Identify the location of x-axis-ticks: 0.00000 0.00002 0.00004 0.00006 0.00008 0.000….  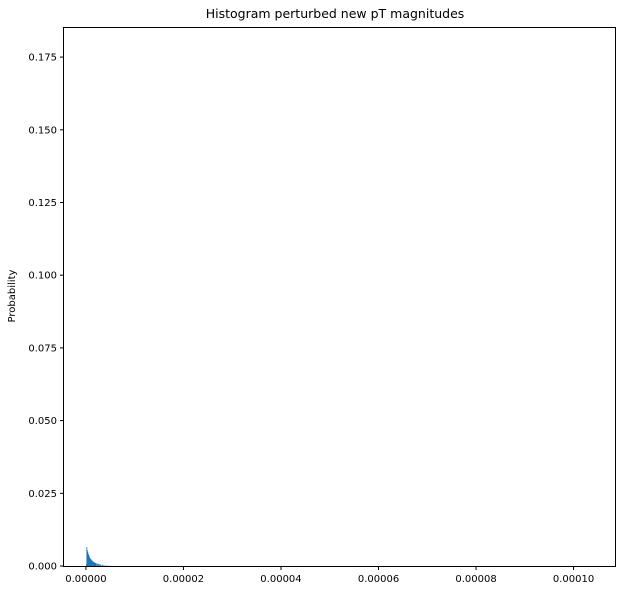
(329, 575).